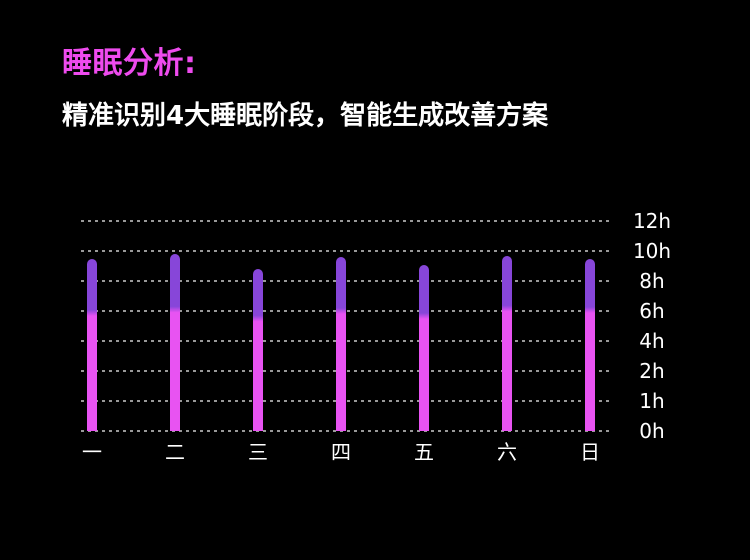  What do you see at coordinates (345, 221) in the screenshot?
I see `gridline-12h` at bounding box center [345, 221].